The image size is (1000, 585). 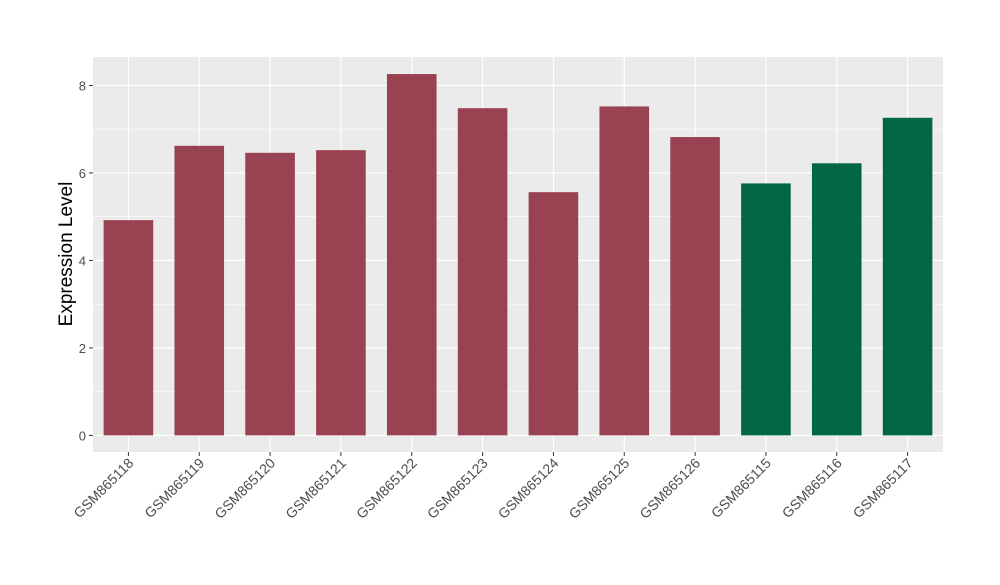 I want to click on x-tick-label: GSM865126, so click(x=669, y=488).